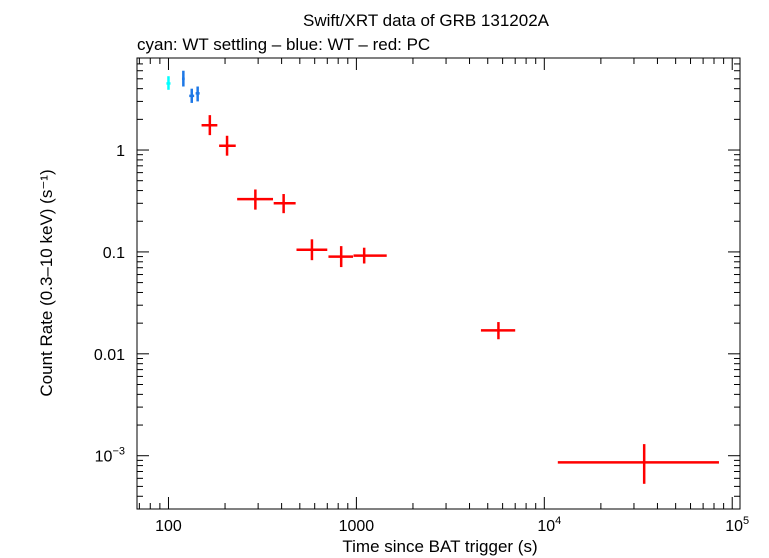 The width and height of the screenshot is (769, 558). Describe the element at coordinates (46, 282) in the screenshot. I see `y-axis-label: Count Rate (0.3–10 keV) (s⁻¹)` at that location.